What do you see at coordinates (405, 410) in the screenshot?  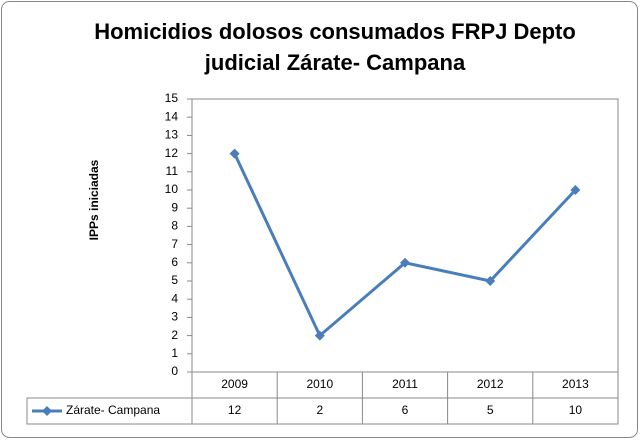 I see `data-table-value: 6` at bounding box center [405, 410].